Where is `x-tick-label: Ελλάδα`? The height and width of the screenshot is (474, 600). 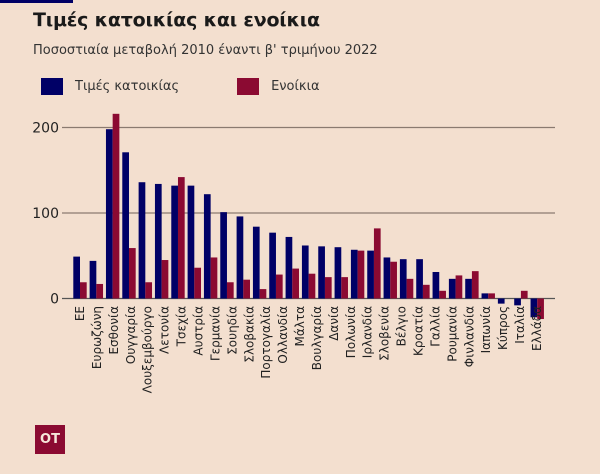
x-tick-label: Ελλάδα is located at coordinates (537, 328).